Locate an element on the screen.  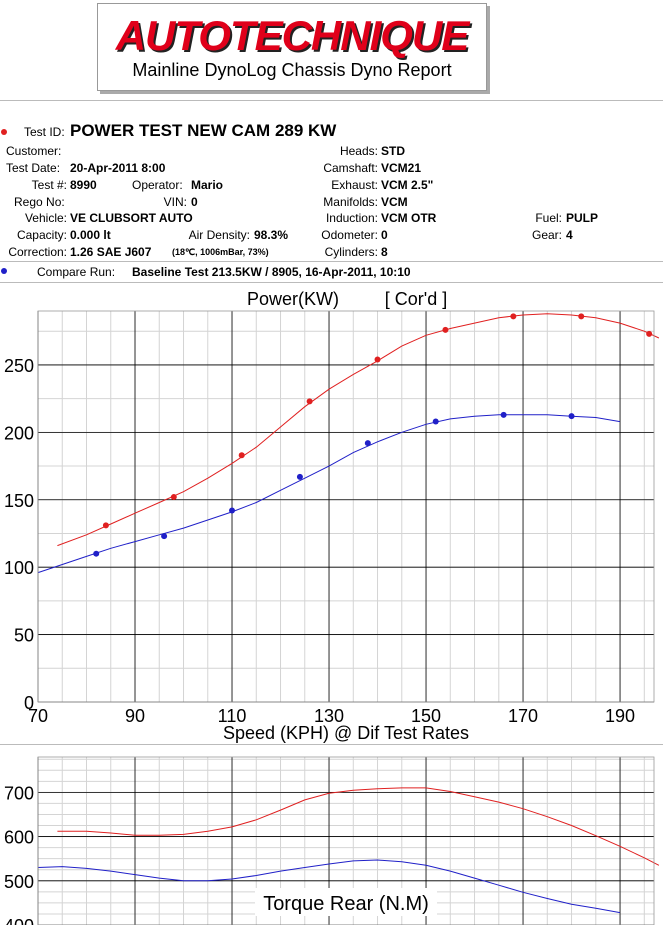
fuel-label: Fuel: is located at coordinates (548, 218).